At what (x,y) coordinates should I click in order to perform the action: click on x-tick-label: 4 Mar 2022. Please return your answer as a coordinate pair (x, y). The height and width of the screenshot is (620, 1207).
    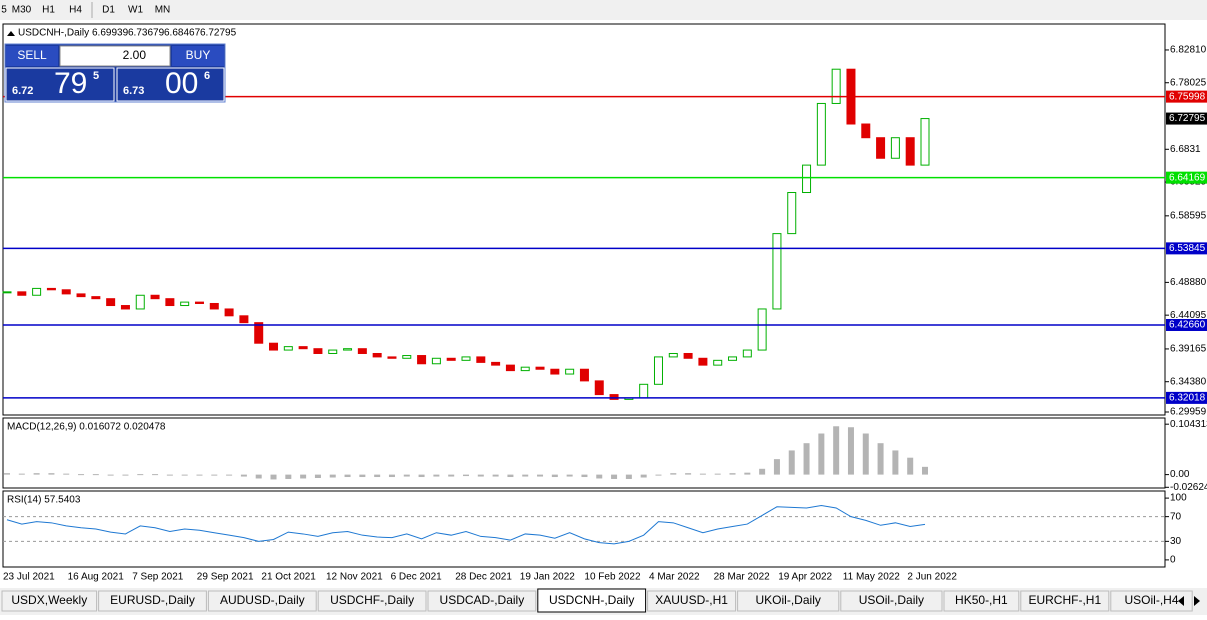
    Looking at the image, I should click on (674, 577).